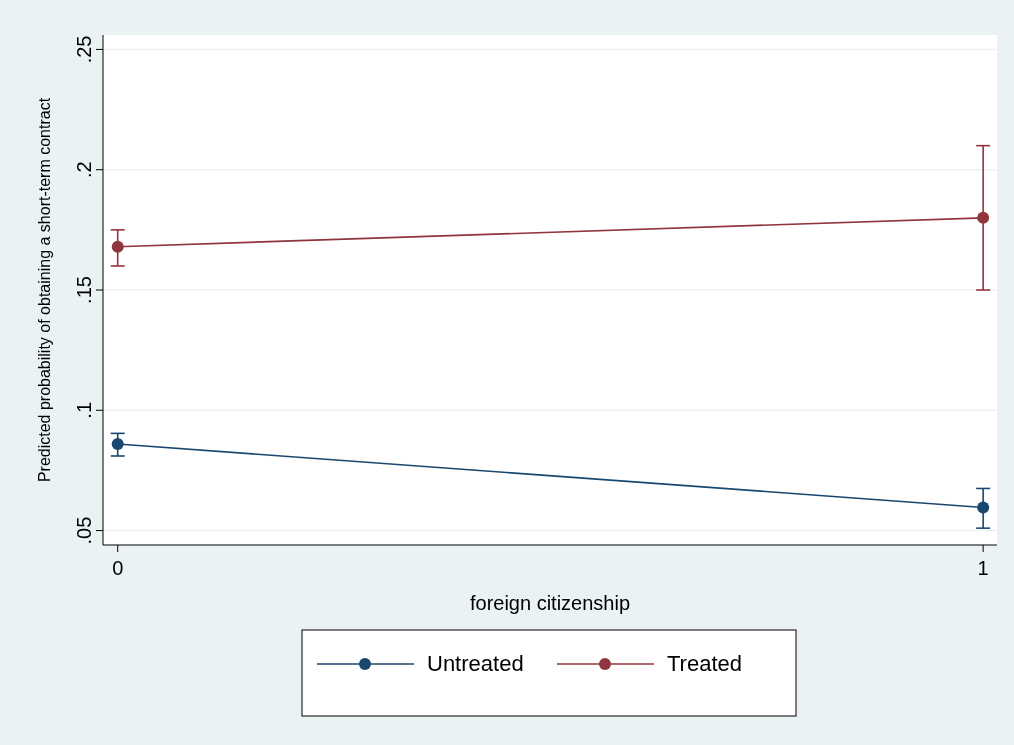  Describe the element at coordinates (84, 290) in the screenshot. I see `y-tick-label: .15` at that location.